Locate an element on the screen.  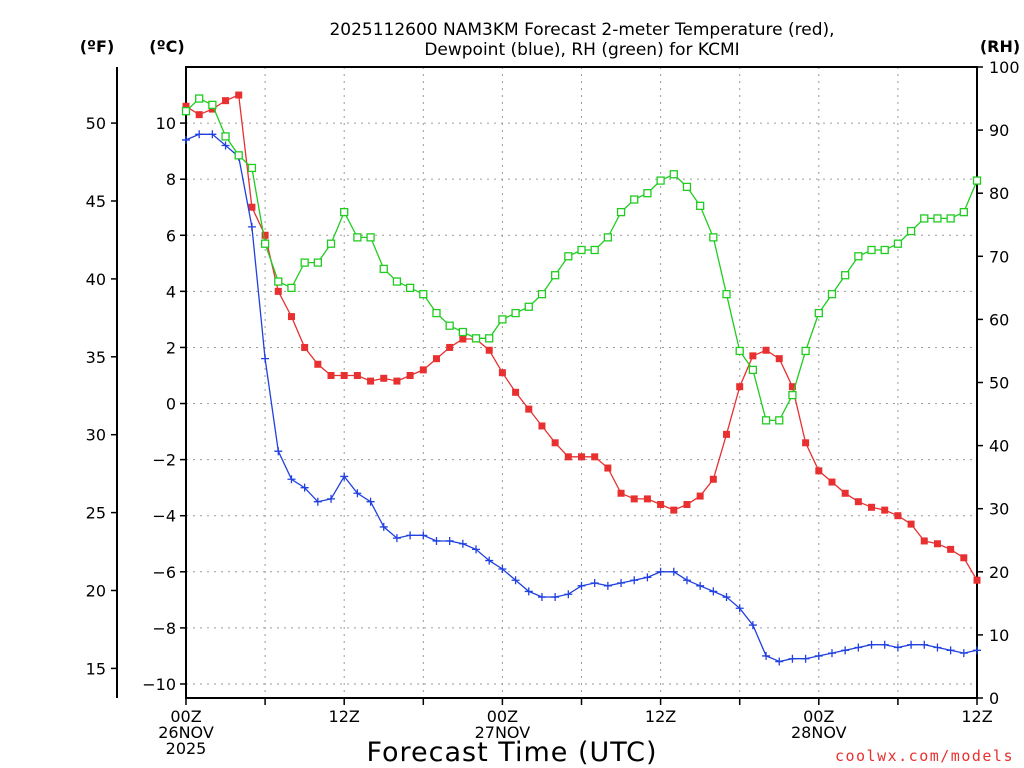
rh-tick-label: 70 is located at coordinates (999, 256).